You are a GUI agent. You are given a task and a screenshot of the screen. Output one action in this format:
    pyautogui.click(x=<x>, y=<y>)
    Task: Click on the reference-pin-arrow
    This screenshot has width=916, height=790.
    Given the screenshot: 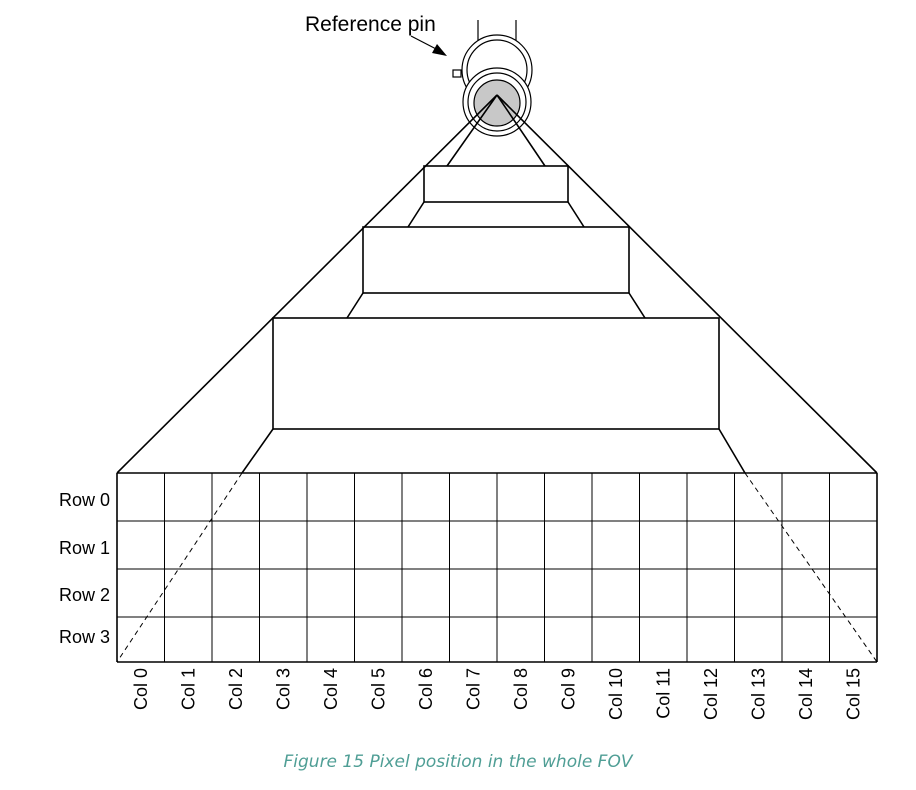 What is the action you would take?
    pyautogui.click(x=428, y=45)
    